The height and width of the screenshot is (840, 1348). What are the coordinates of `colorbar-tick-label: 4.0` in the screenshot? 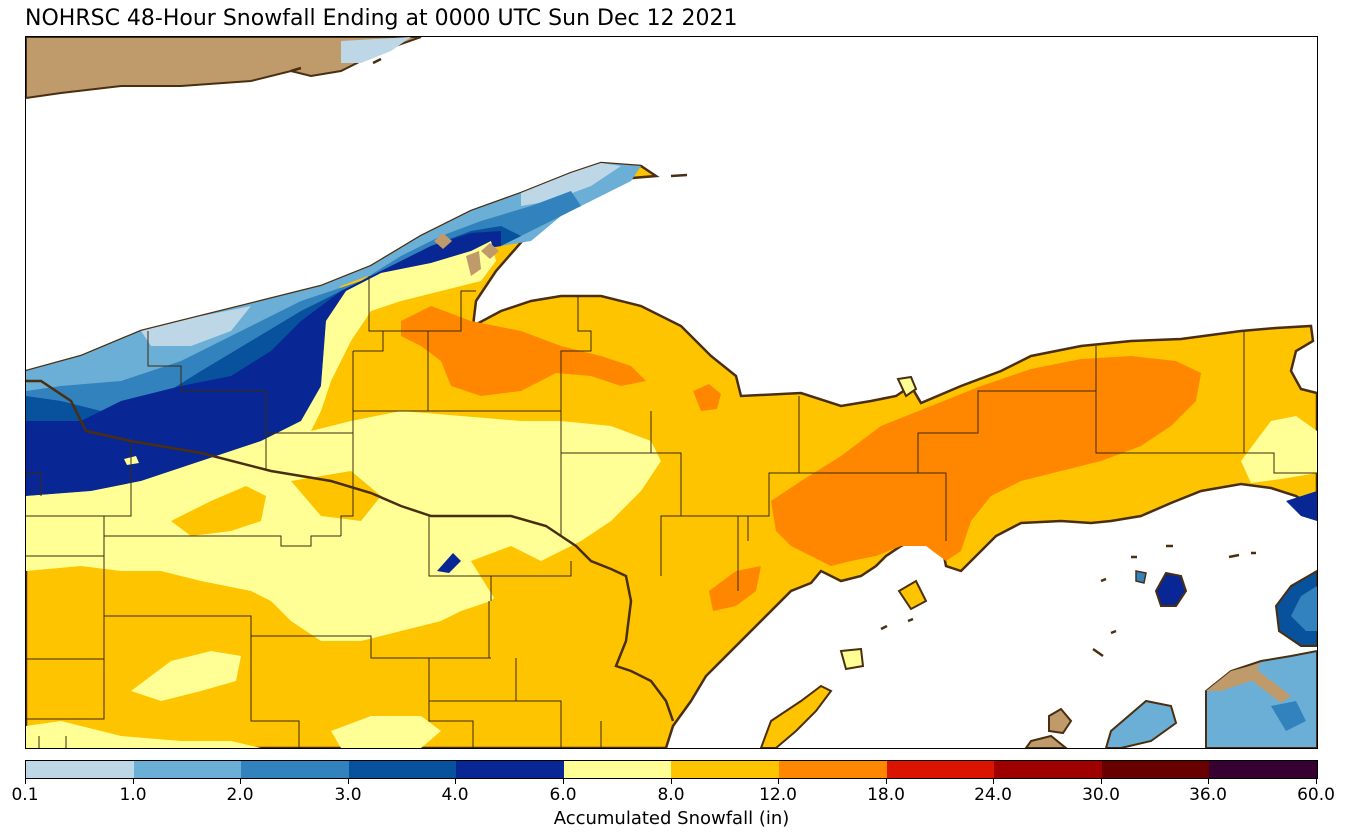 It's located at (455, 795).